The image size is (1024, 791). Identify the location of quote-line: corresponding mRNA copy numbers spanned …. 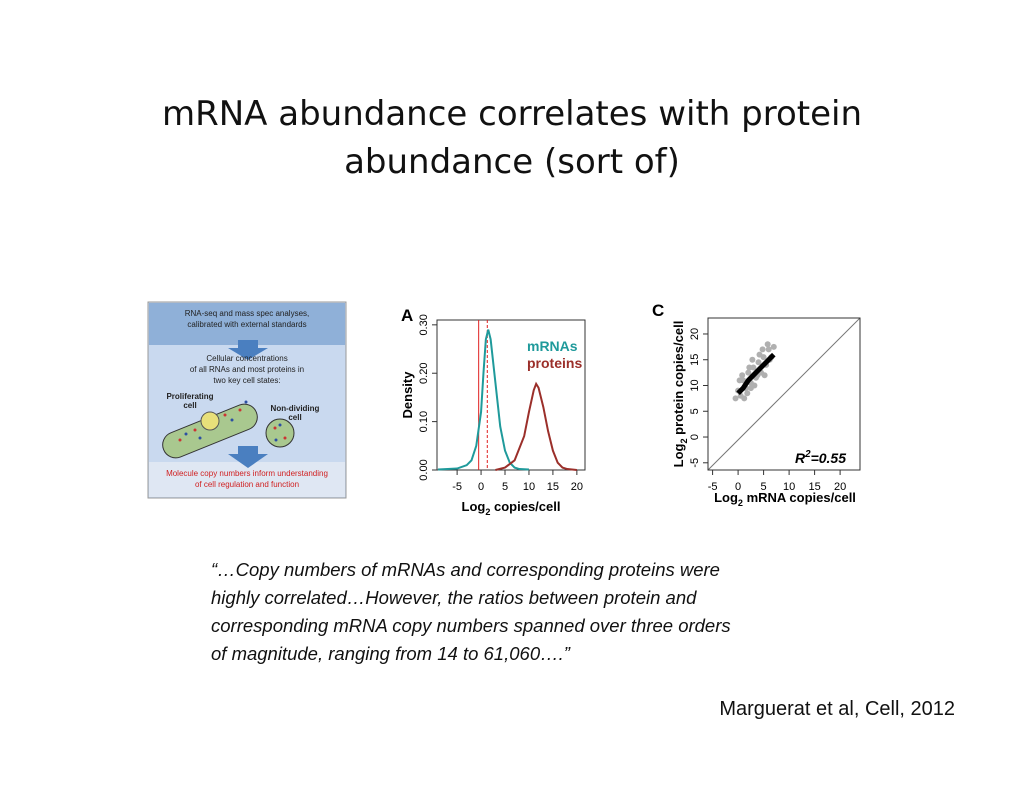
(471, 625).